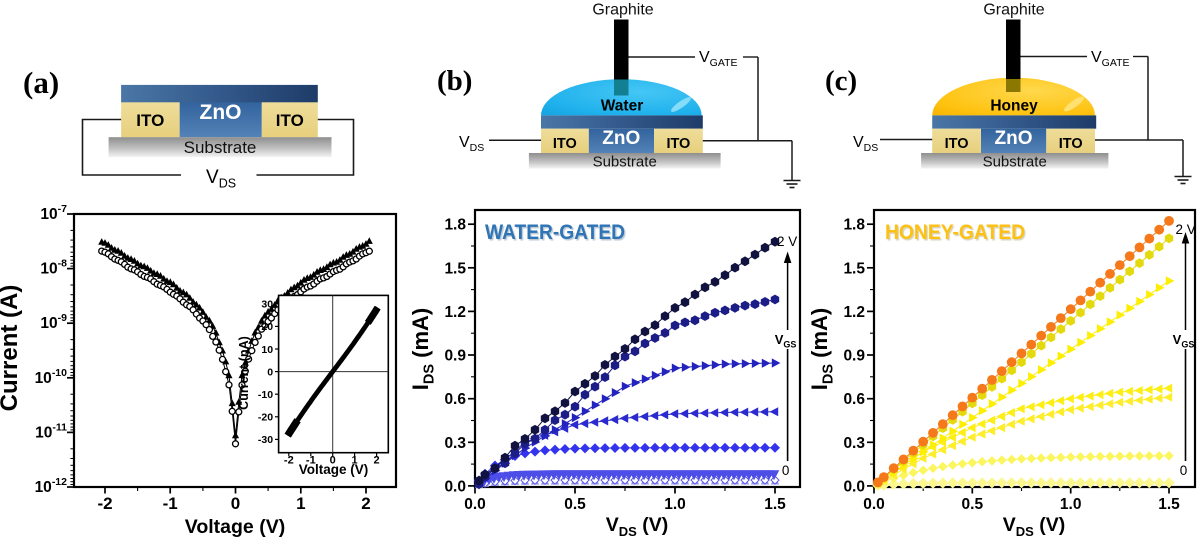 This screenshot has width=1200, height=547. Describe the element at coordinates (555, 232) in the screenshot. I see `svg-text: WATER-GATED` at that location.